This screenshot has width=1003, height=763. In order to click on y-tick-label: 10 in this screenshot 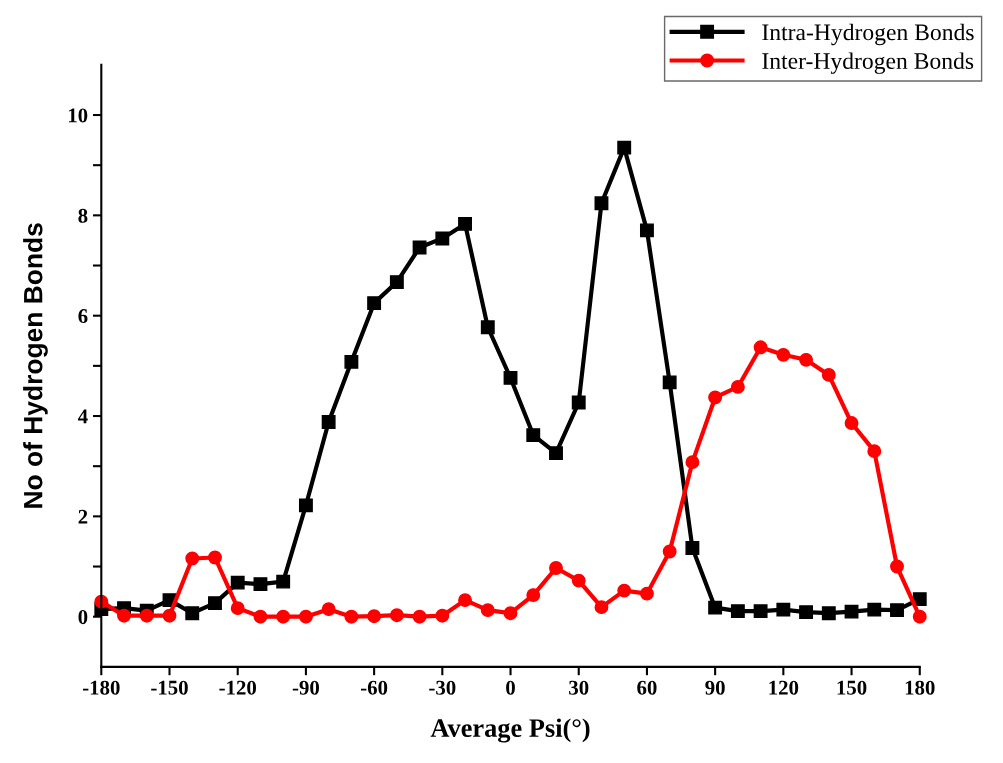, I will do `click(78, 115)`.